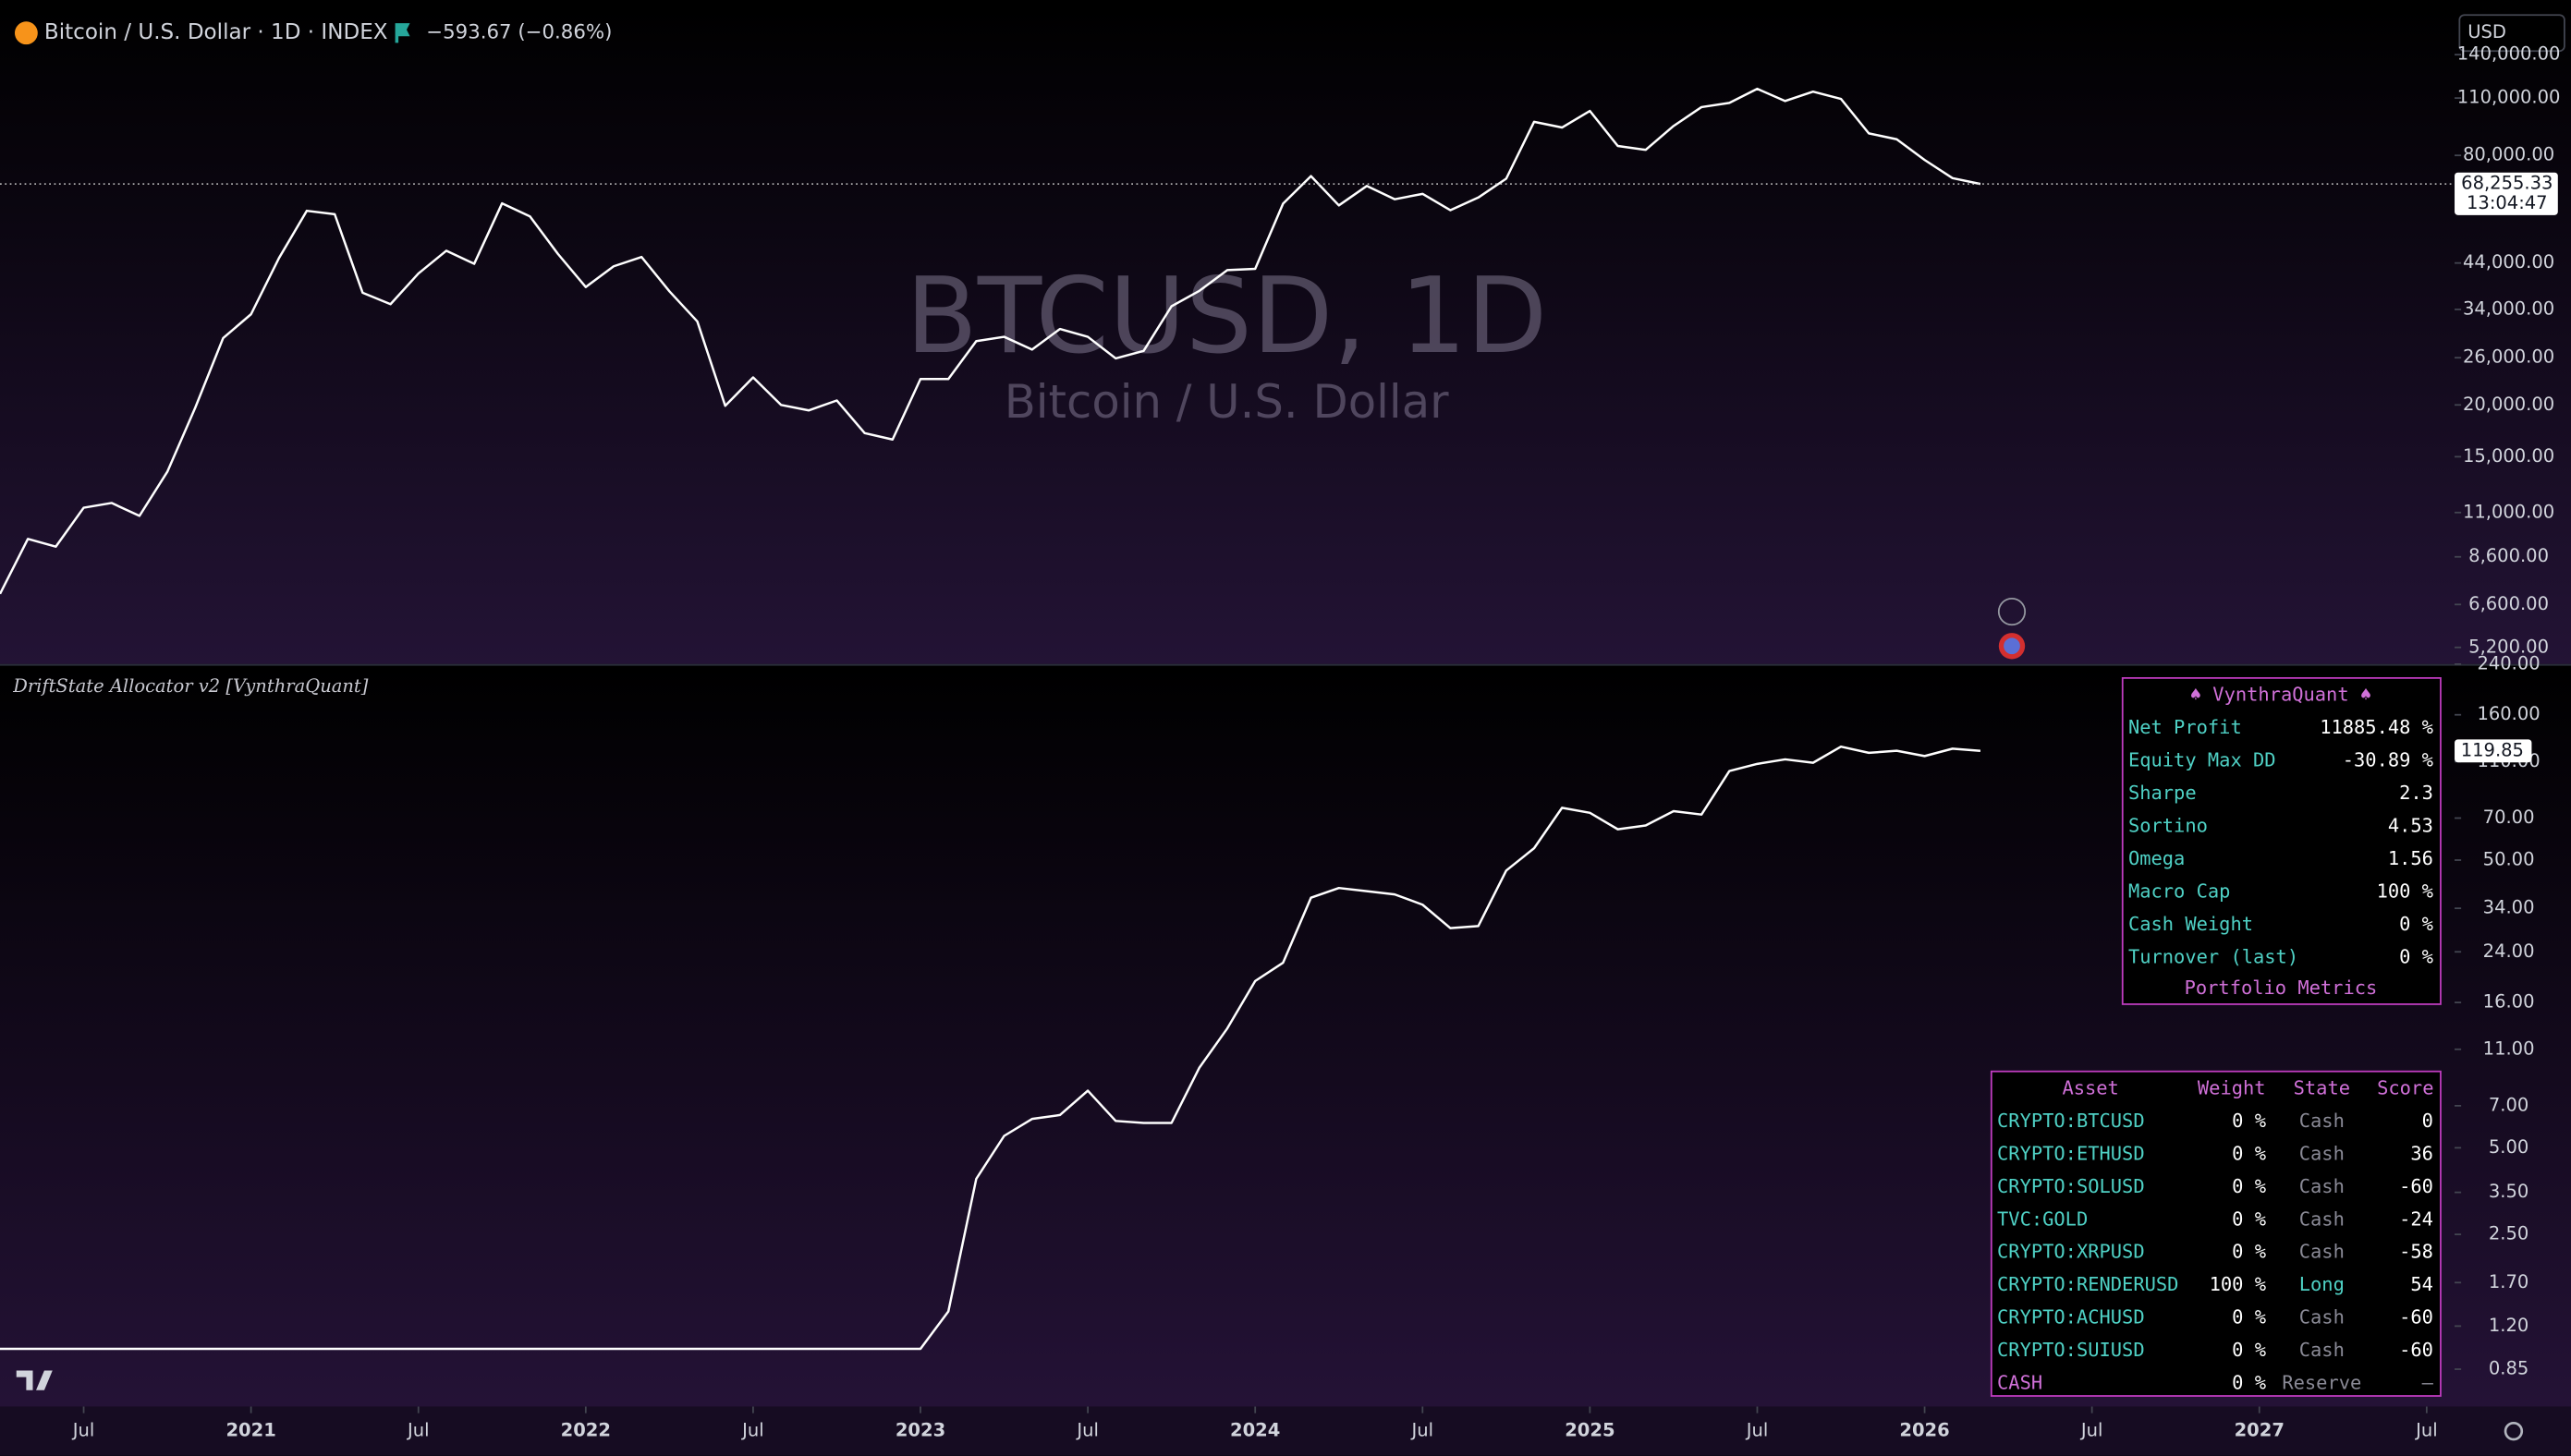  Describe the element at coordinates (2509, 97) in the screenshot. I see `y-tick-label: 110,000.00` at that location.